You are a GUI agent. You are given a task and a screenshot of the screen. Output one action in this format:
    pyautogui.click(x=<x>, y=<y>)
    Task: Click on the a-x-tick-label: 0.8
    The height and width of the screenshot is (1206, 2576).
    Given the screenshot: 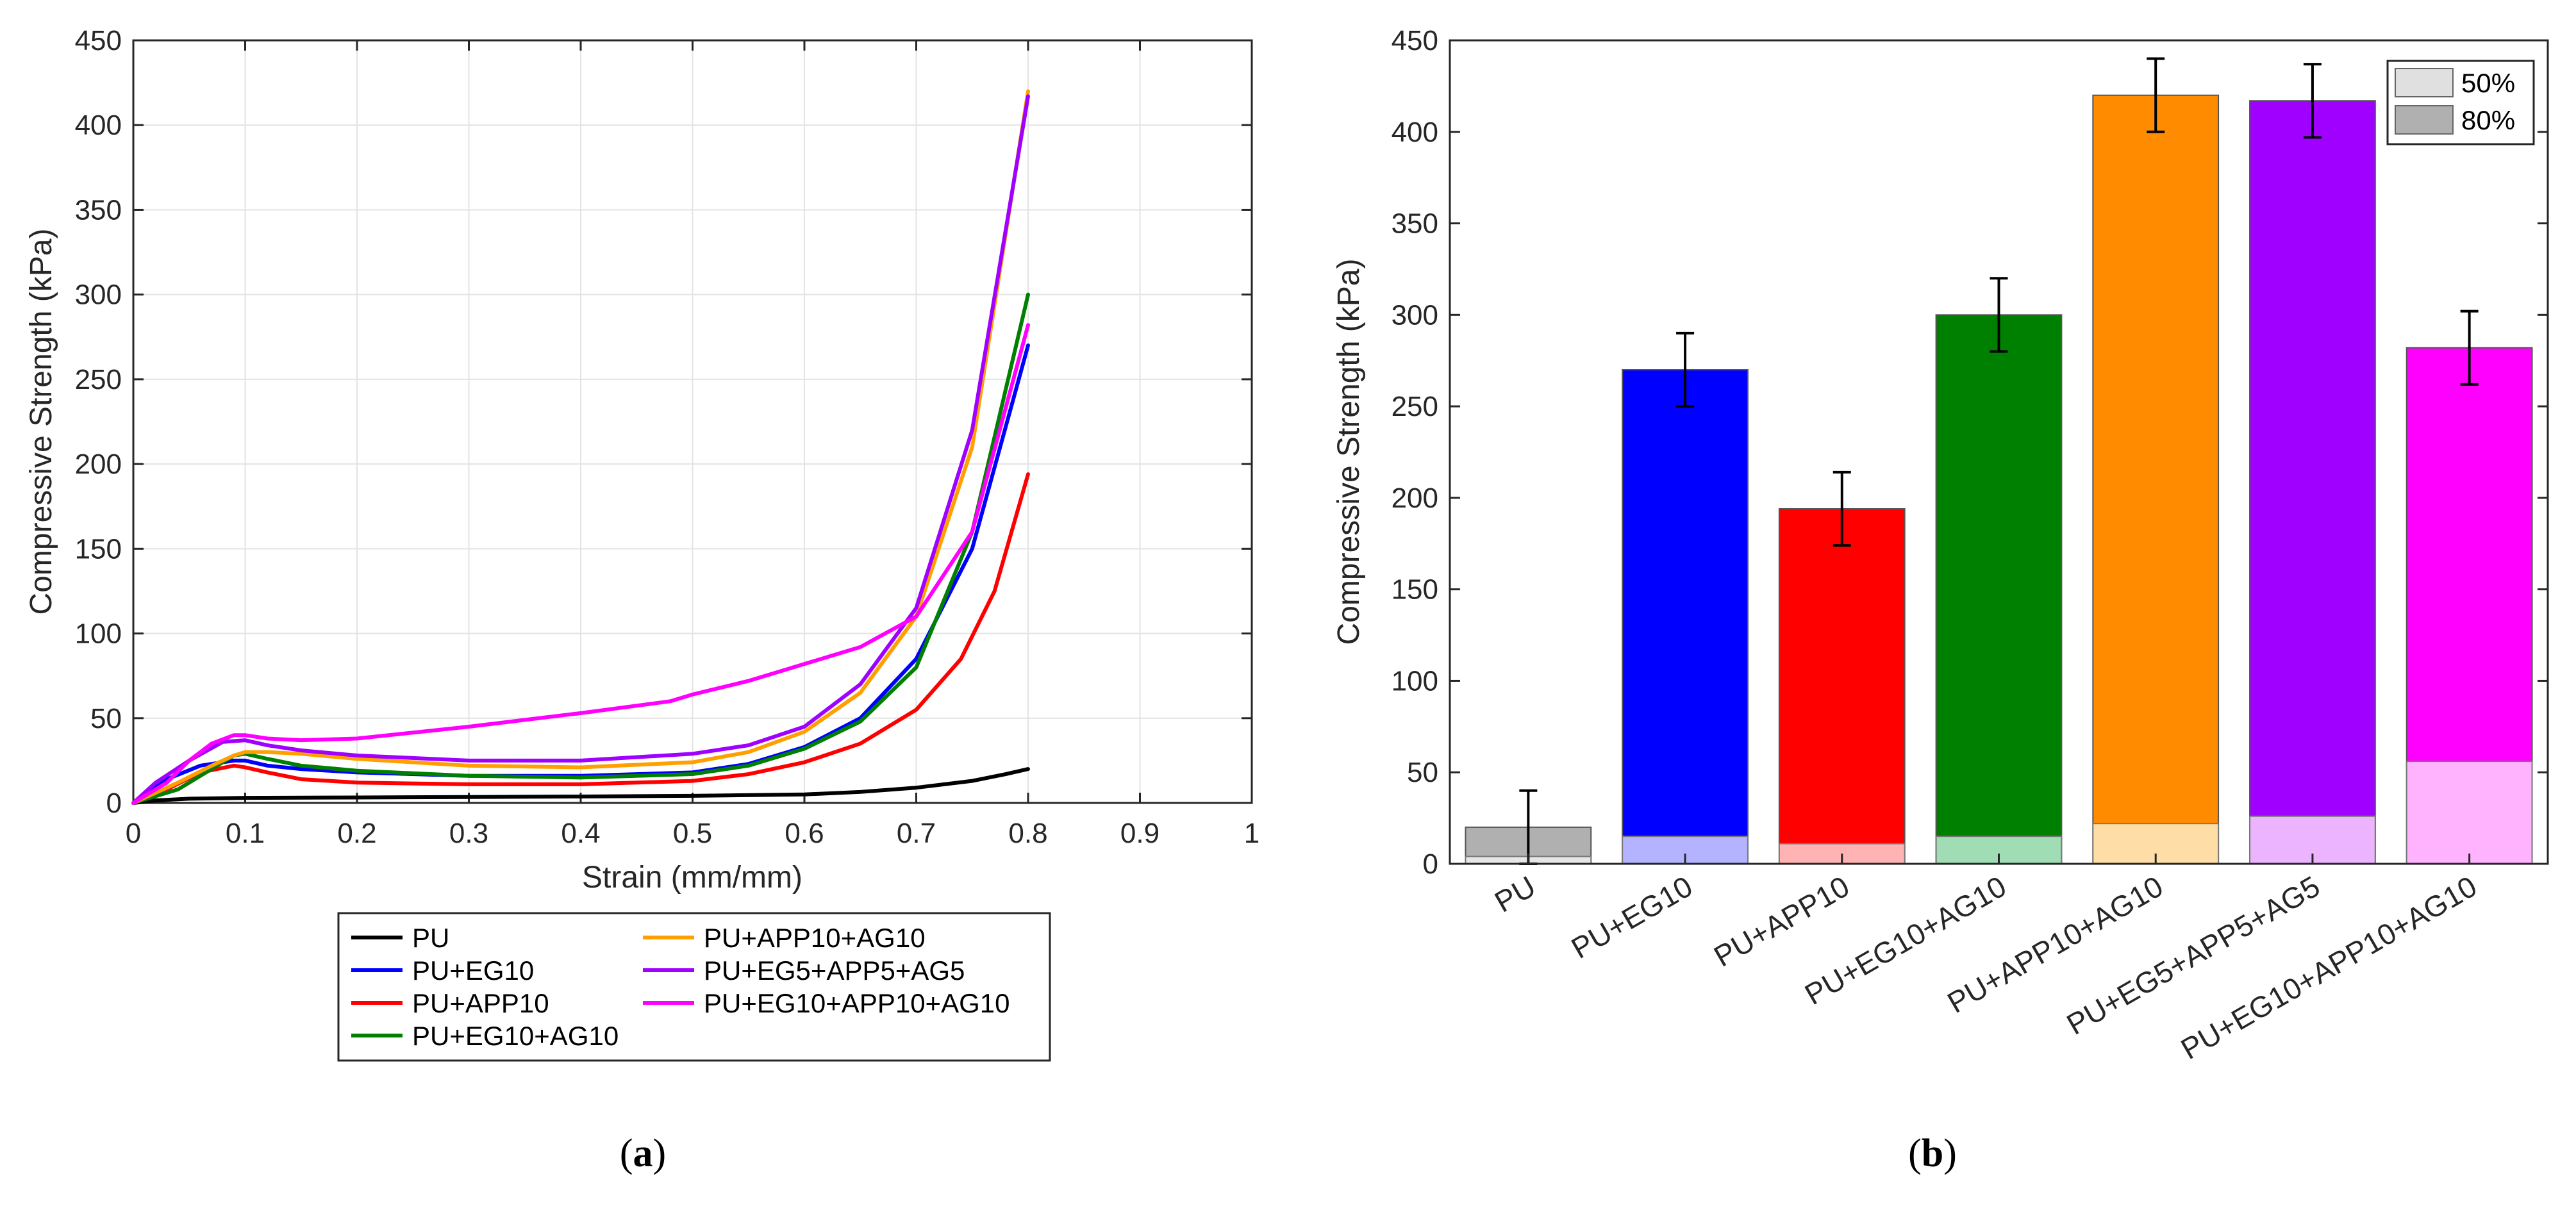 What is the action you would take?
    pyautogui.click(x=1027, y=833)
    